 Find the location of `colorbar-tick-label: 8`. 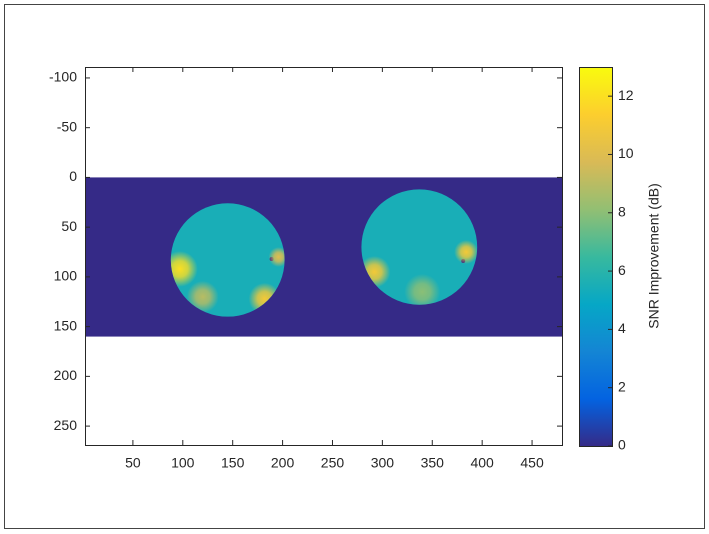

colorbar-tick-label: 8 is located at coordinates (622, 211).